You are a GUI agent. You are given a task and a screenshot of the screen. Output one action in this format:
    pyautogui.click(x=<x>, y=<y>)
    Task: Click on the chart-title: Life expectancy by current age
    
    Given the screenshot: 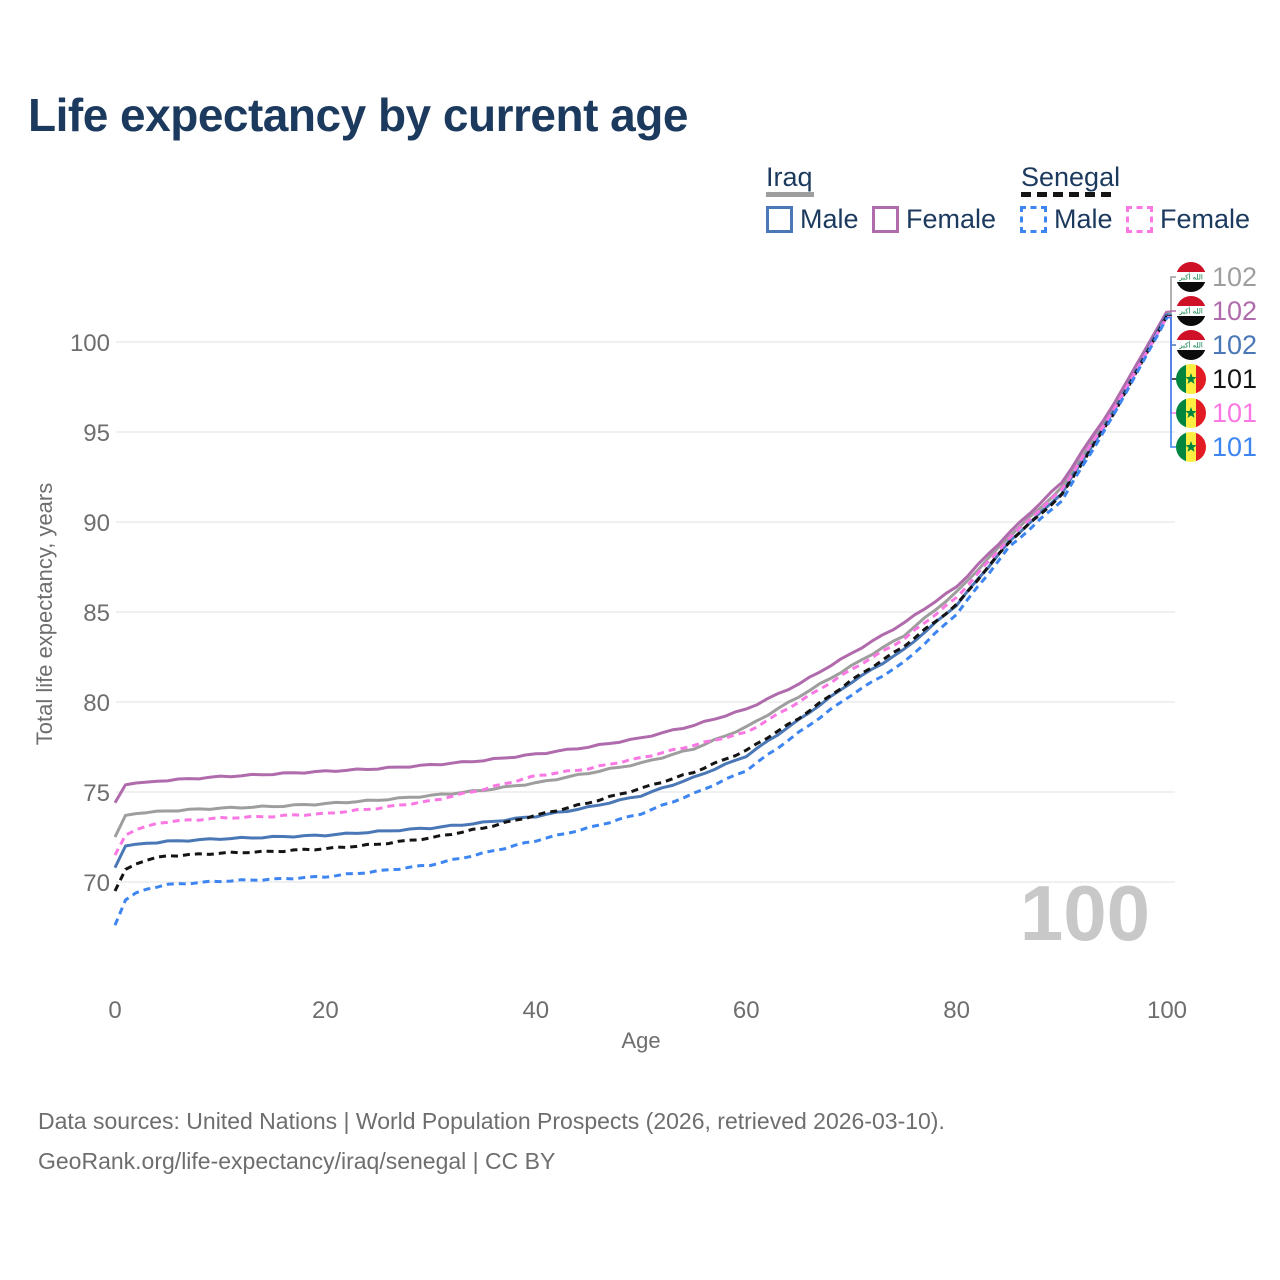 What is the action you would take?
    pyautogui.click(x=358, y=115)
    